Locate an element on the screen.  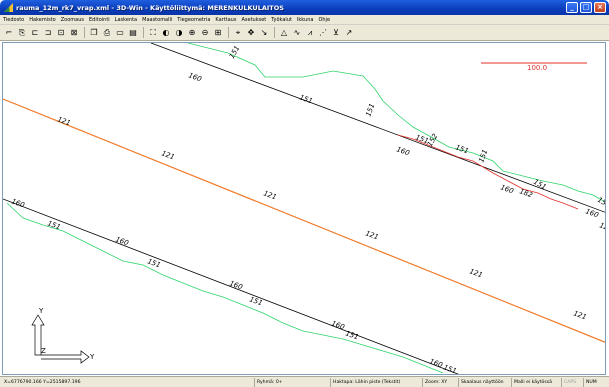
menu-laskenta: Laskenta is located at coordinates (126, 19).